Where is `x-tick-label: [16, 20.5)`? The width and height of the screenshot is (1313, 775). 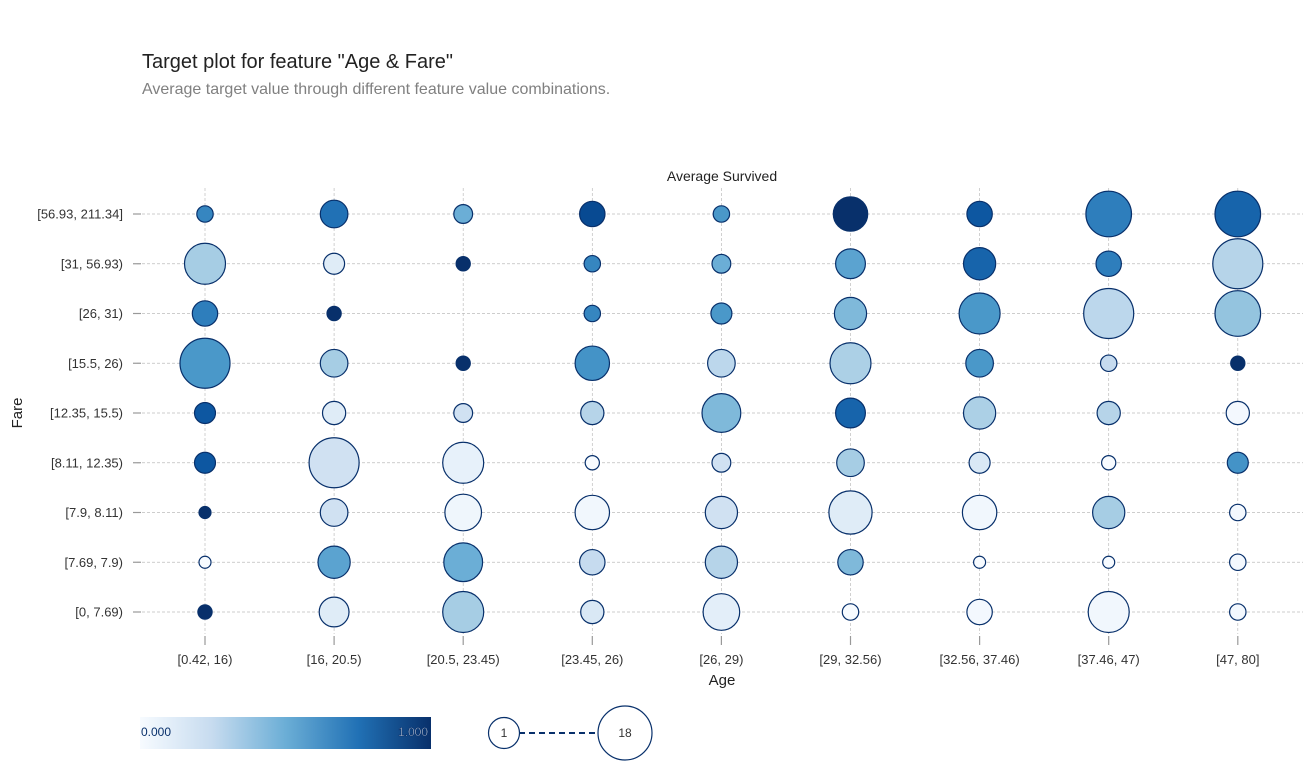
x-tick-label: [16, 20.5) is located at coordinates (334, 659).